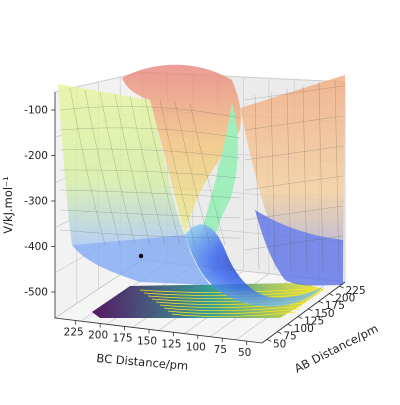  Describe the element at coordinates (158, 330) in the screenshot. I see `y-axis-line` at that location.